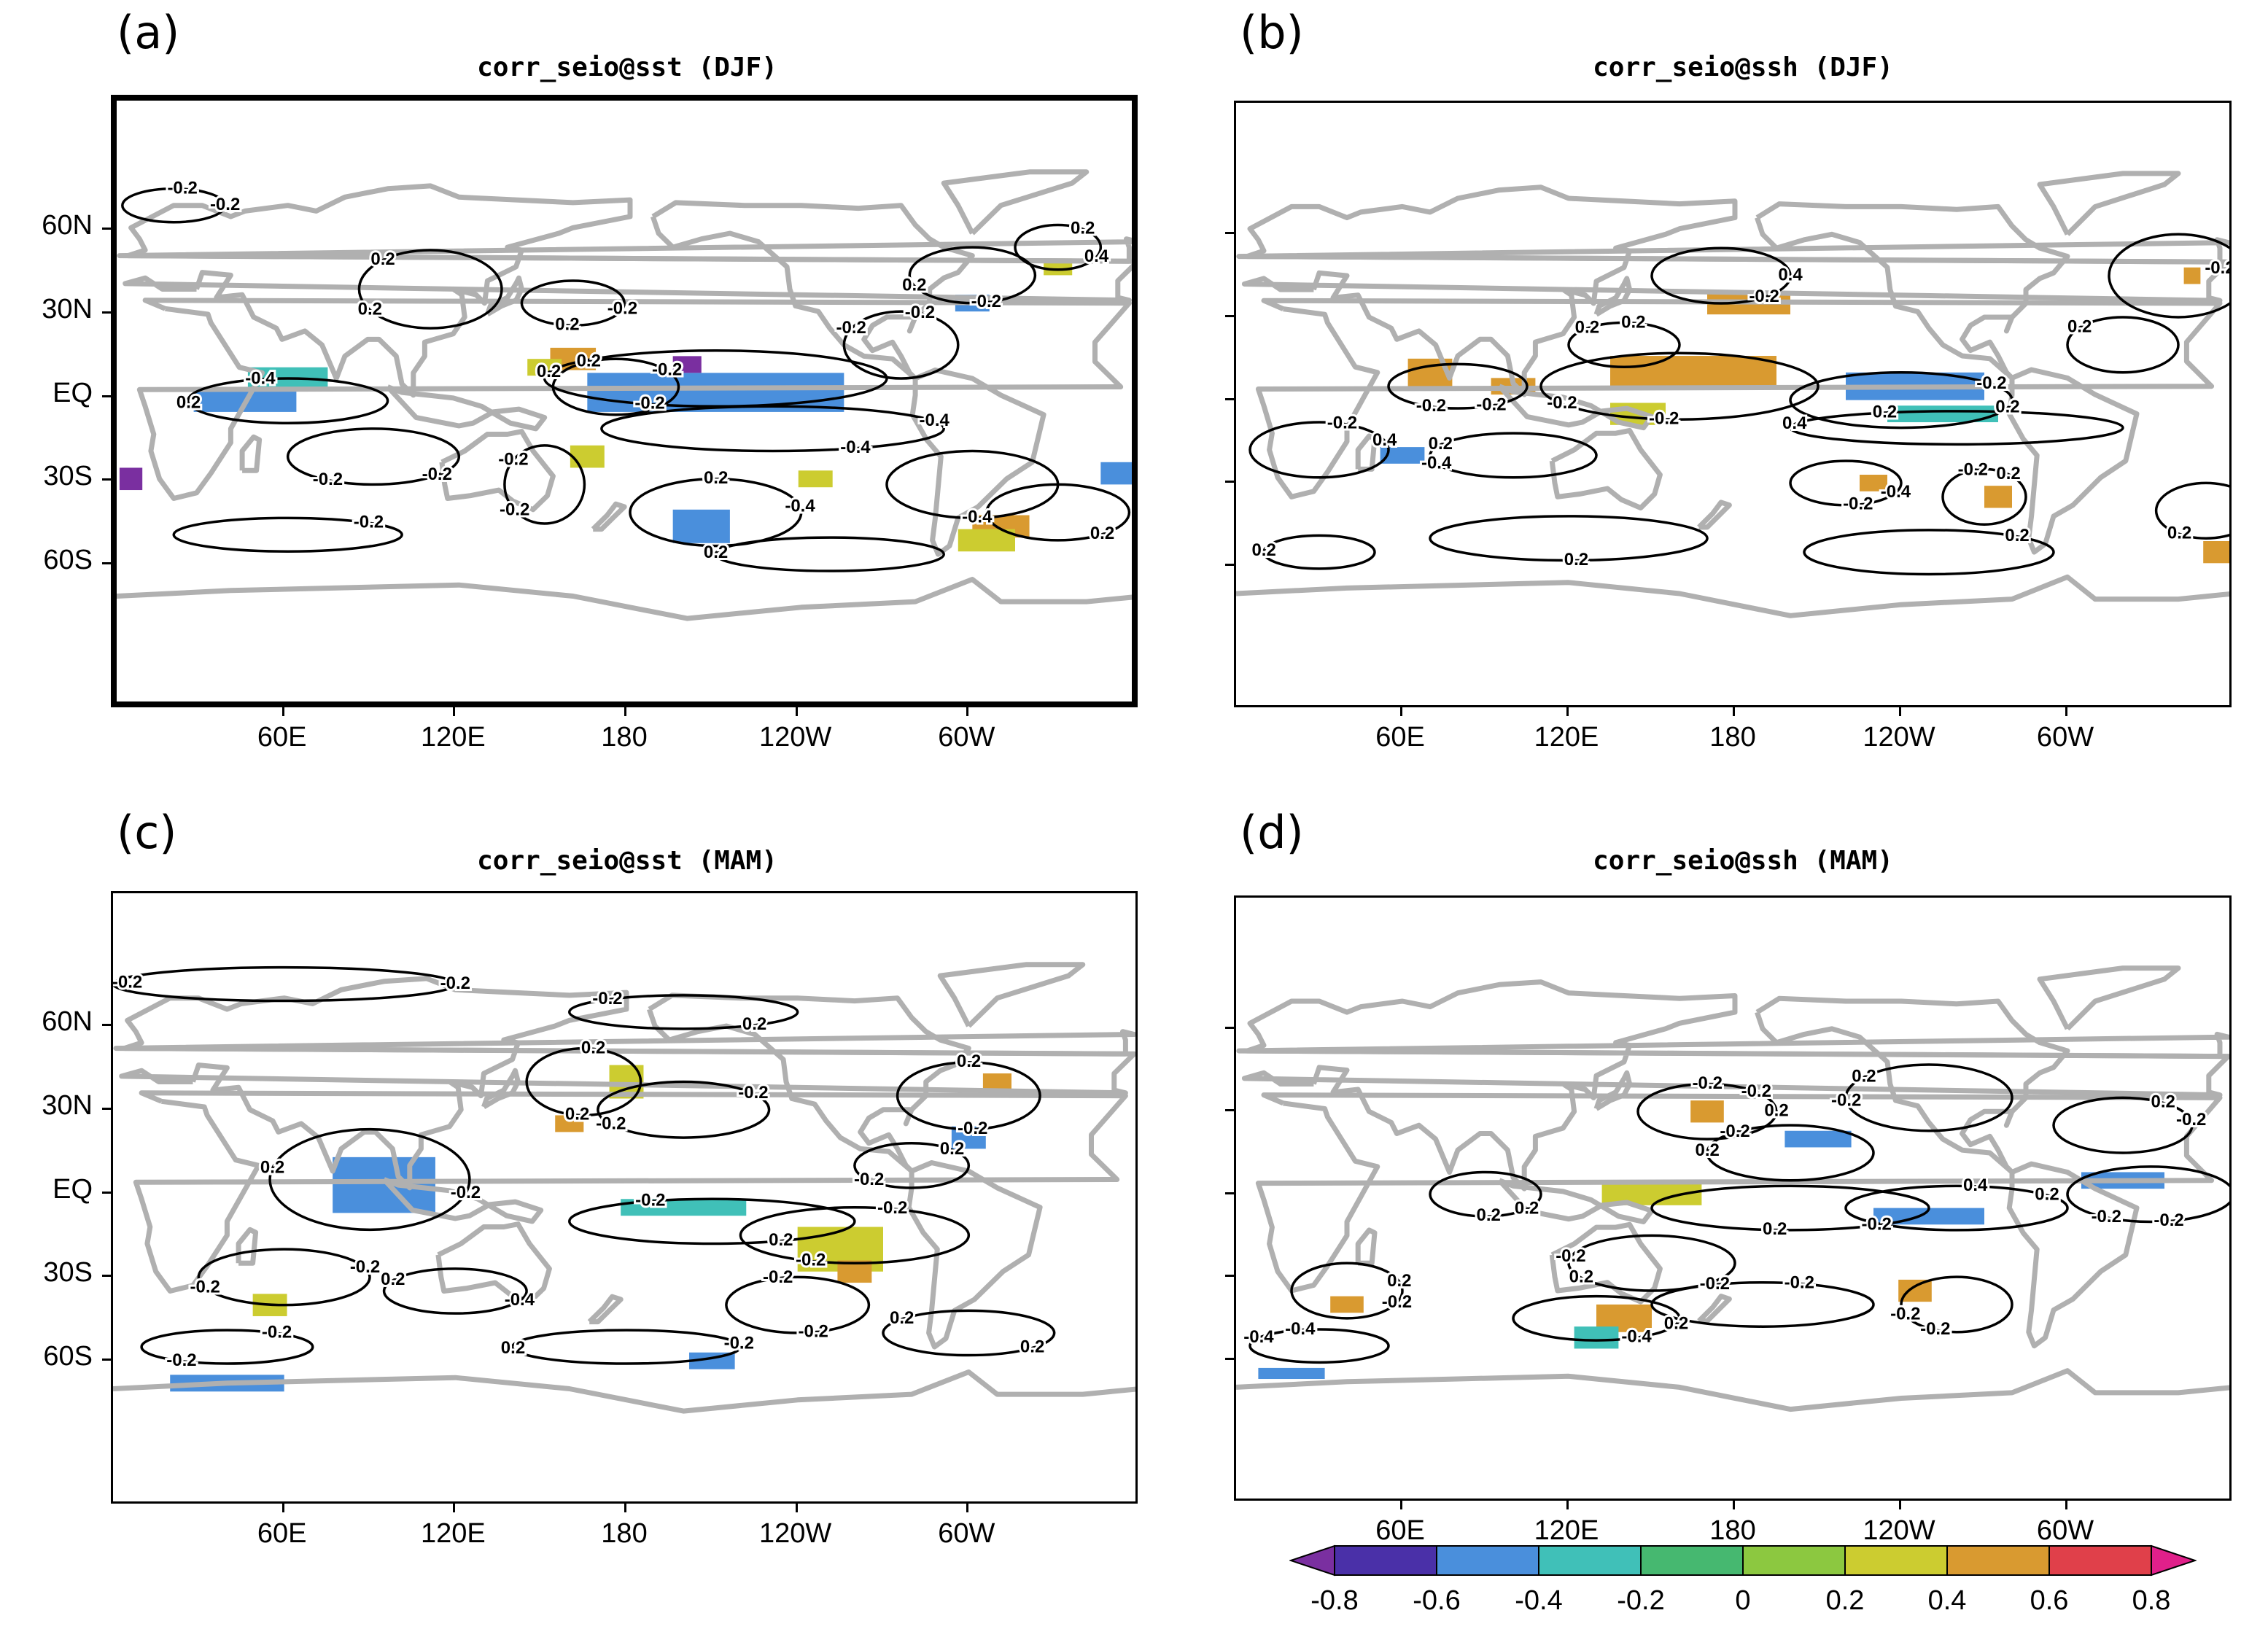 The image size is (2268, 1648). I want to click on y-tick-label: 30S, so click(68, 476).